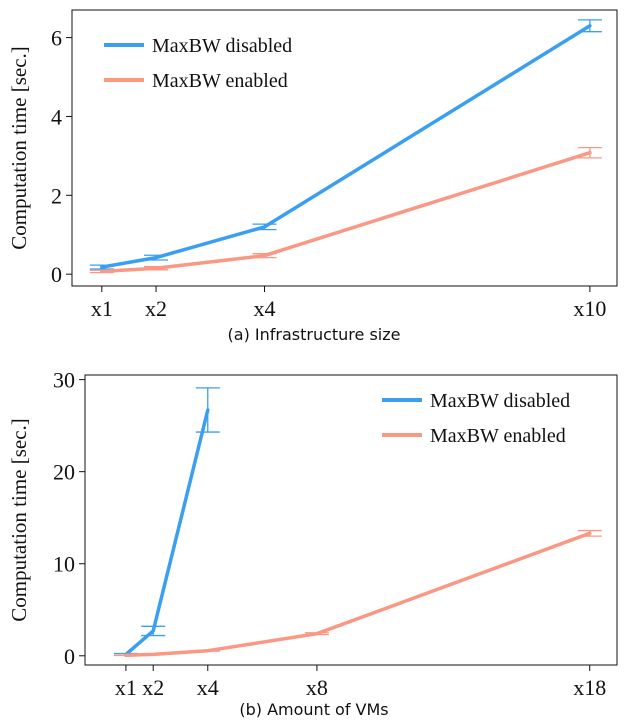  I want to click on y-tick-label: 20, so click(64, 472).